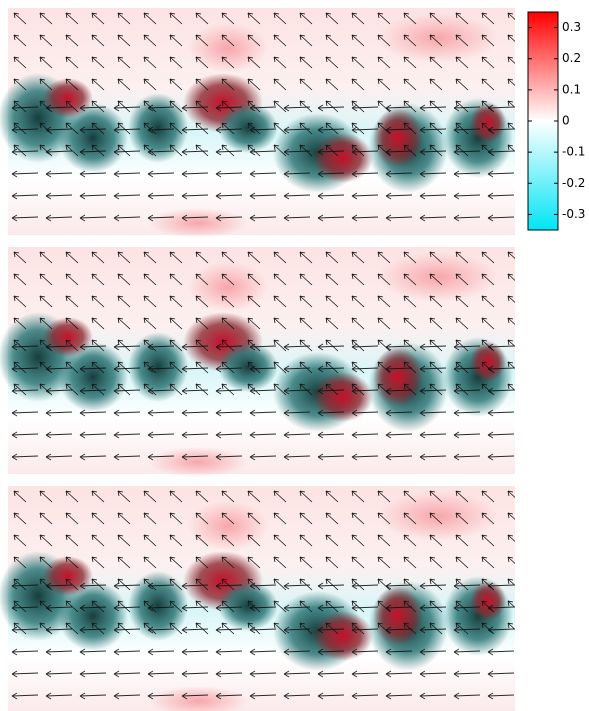 The height and width of the screenshot is (711, 589). Describe the element at coordinates (566, 121) in the screenshot. I see `colorbar-tick-label: 0` at that location.